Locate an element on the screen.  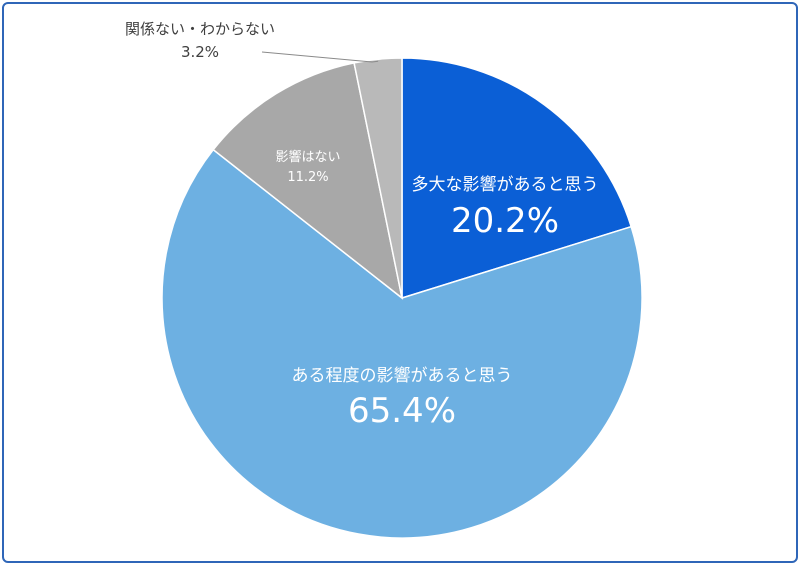
slice-value-4: 3.2% is located at coordinates (200, 52).